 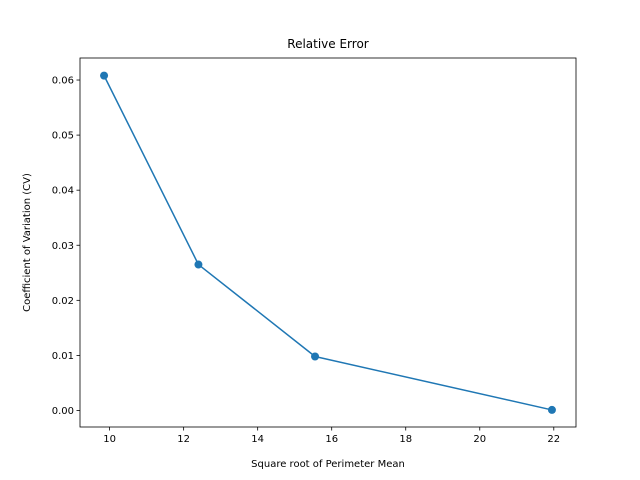 I want to click on x-tick-label: 16, so click(x=331, y=439).